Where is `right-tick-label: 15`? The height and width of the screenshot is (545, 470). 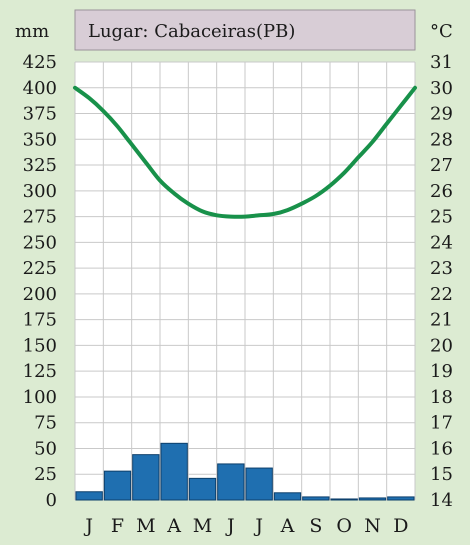 right-tick-label: 15 is located at coordinates (441, 474).